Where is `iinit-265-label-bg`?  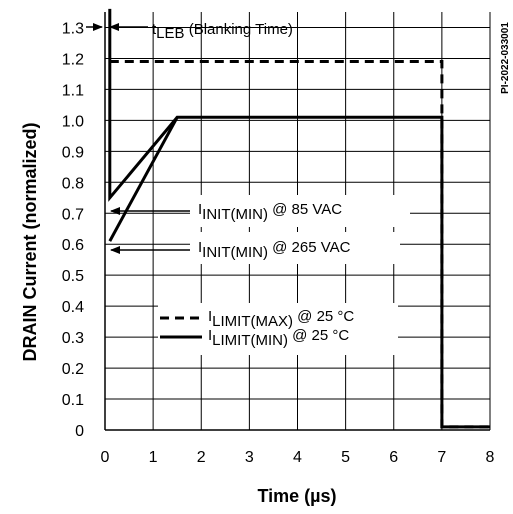
iinit-265-label-bg is located at coordinates (295, 248).